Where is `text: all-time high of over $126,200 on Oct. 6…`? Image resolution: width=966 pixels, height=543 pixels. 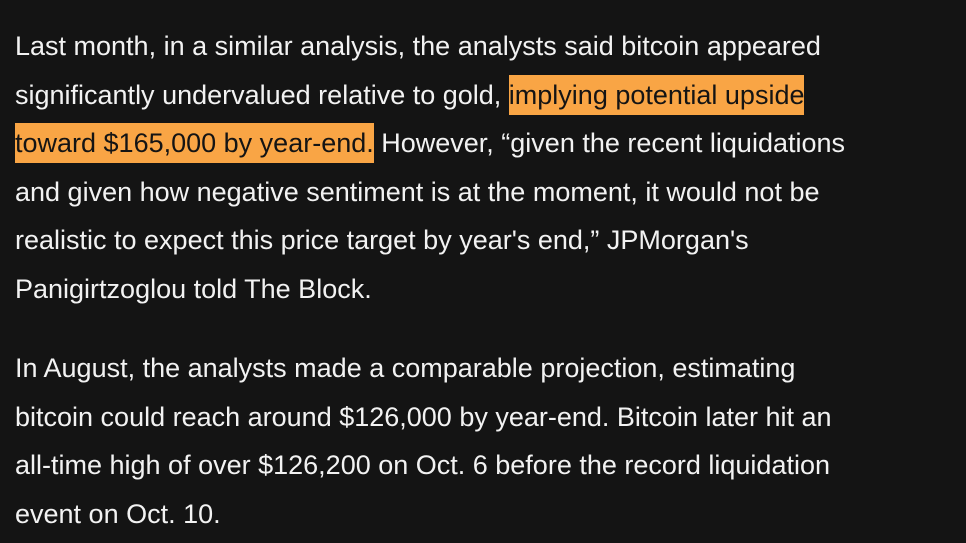
text: all-time high of over $126,200 on Oct. 6… is located at coordinates (422, 465).